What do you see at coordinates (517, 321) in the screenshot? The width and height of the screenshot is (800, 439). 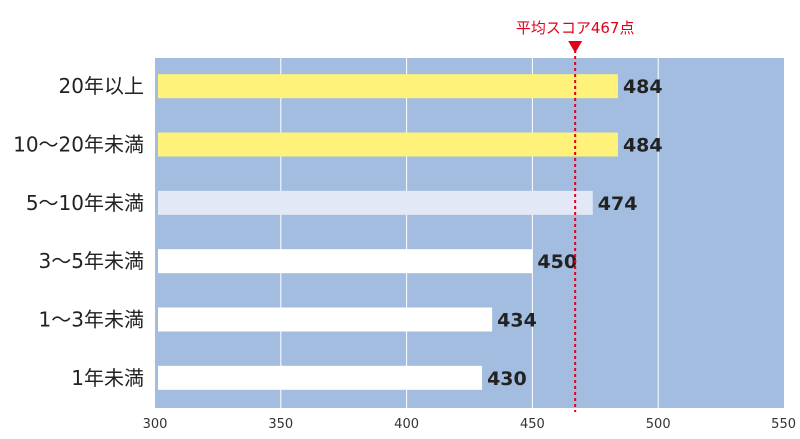 I see `value-label: 434` at bounding box center [517, 321].